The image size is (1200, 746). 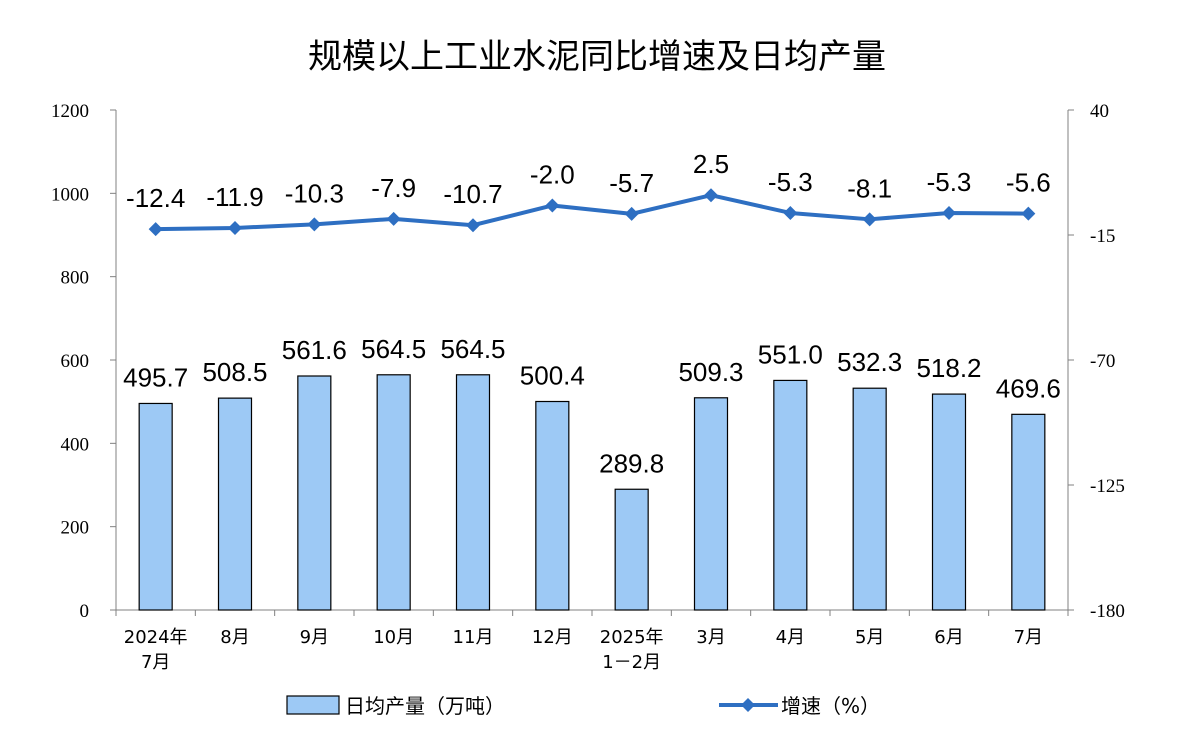 I want to click on line-value-label: -12.4, so click(x=155, y=198).